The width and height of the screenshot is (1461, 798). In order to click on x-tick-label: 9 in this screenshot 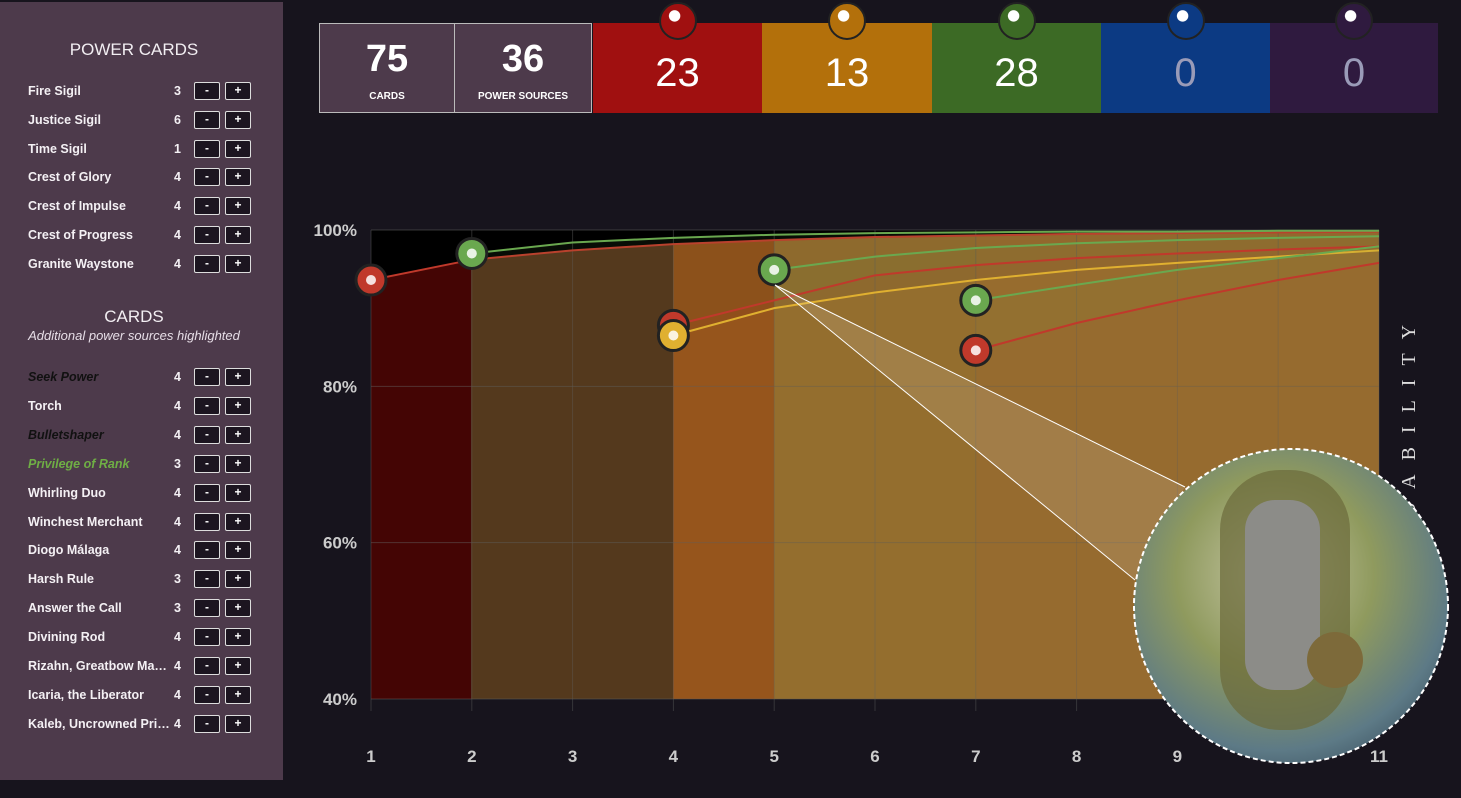, I will do `click(1177, 756)`.